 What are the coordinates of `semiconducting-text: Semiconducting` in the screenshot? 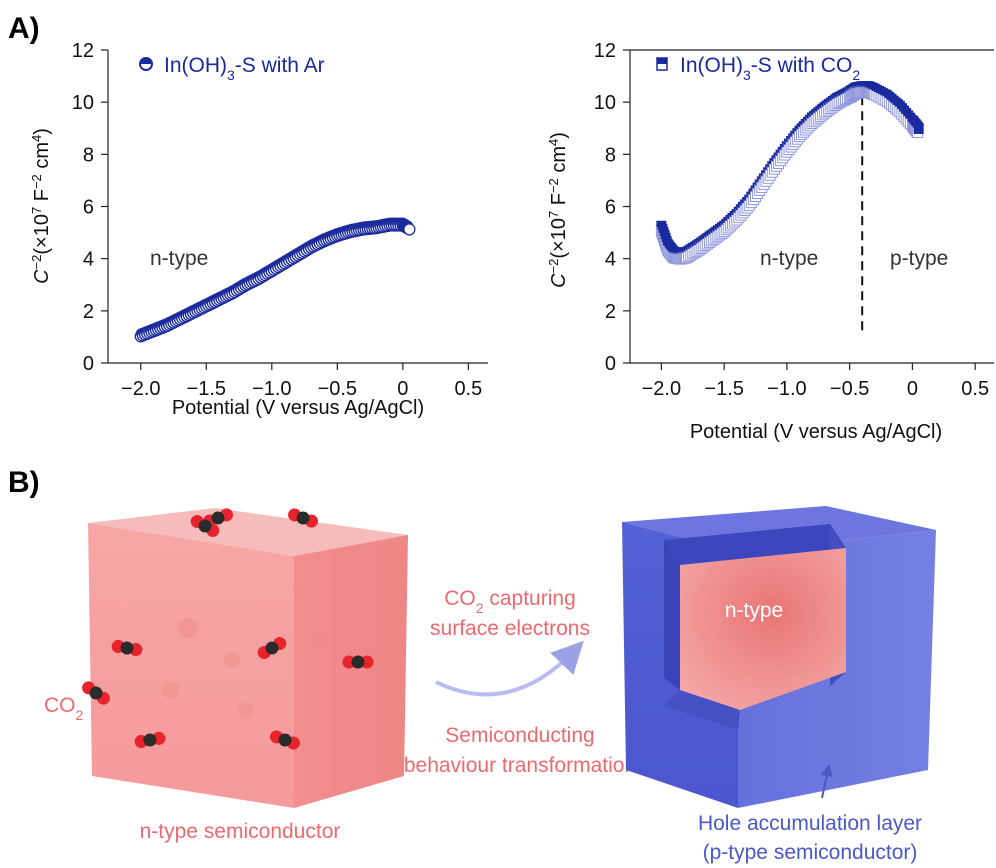 It's located at (519, 735).